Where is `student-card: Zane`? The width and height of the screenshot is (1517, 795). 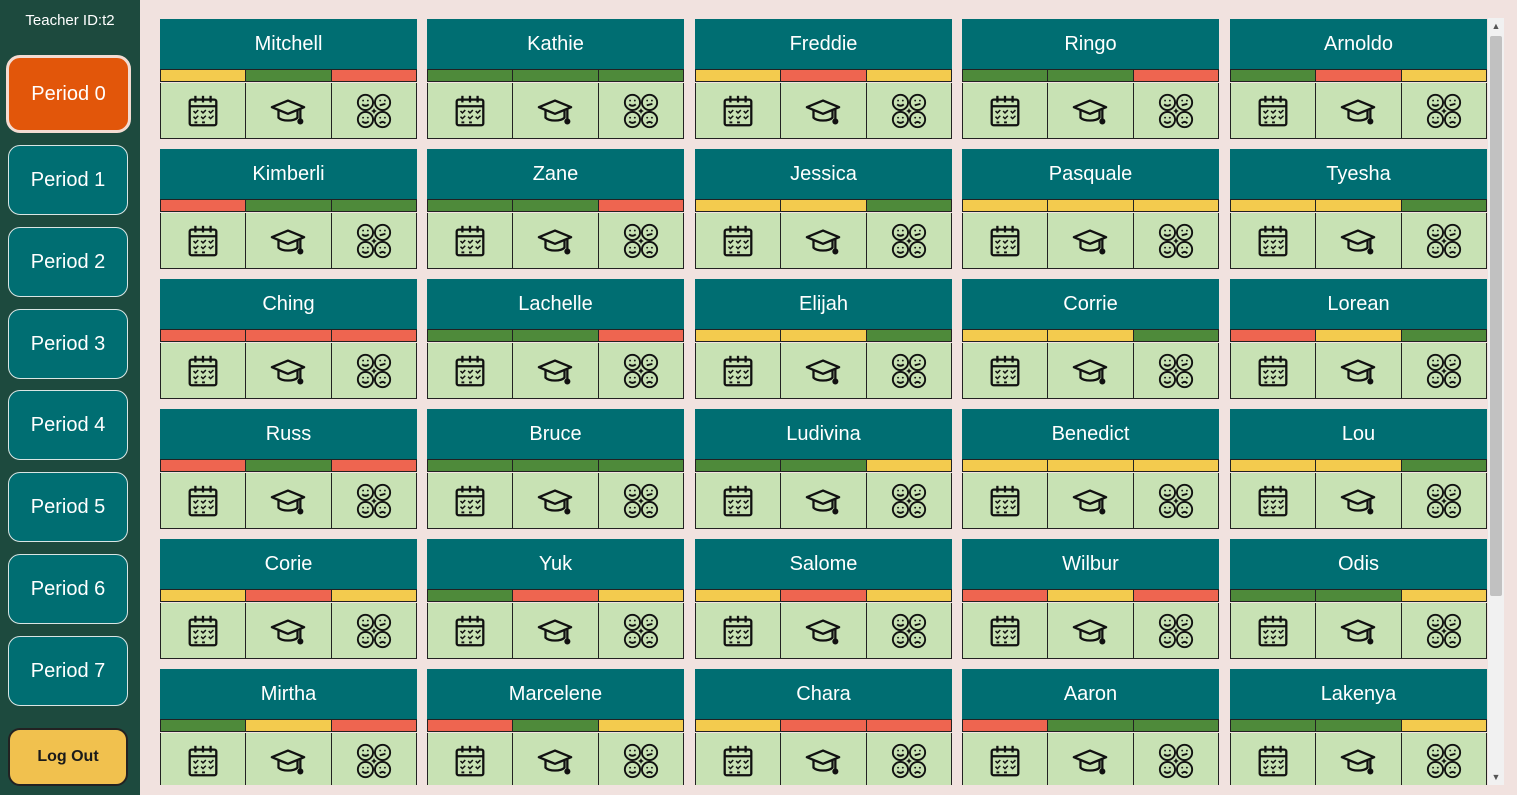 student-card: Zane is located at coordinates (555, 209).